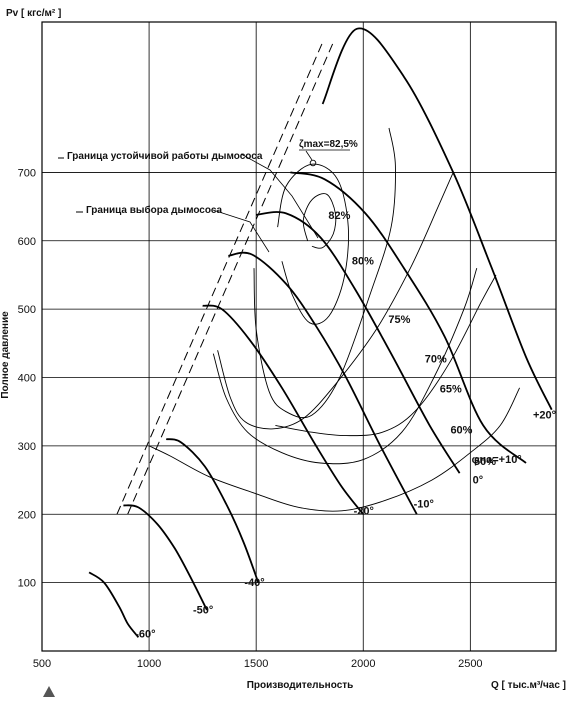 This screenshot has width=574, height=701. I want to click on curve-label: 70%, so click(436, 359).